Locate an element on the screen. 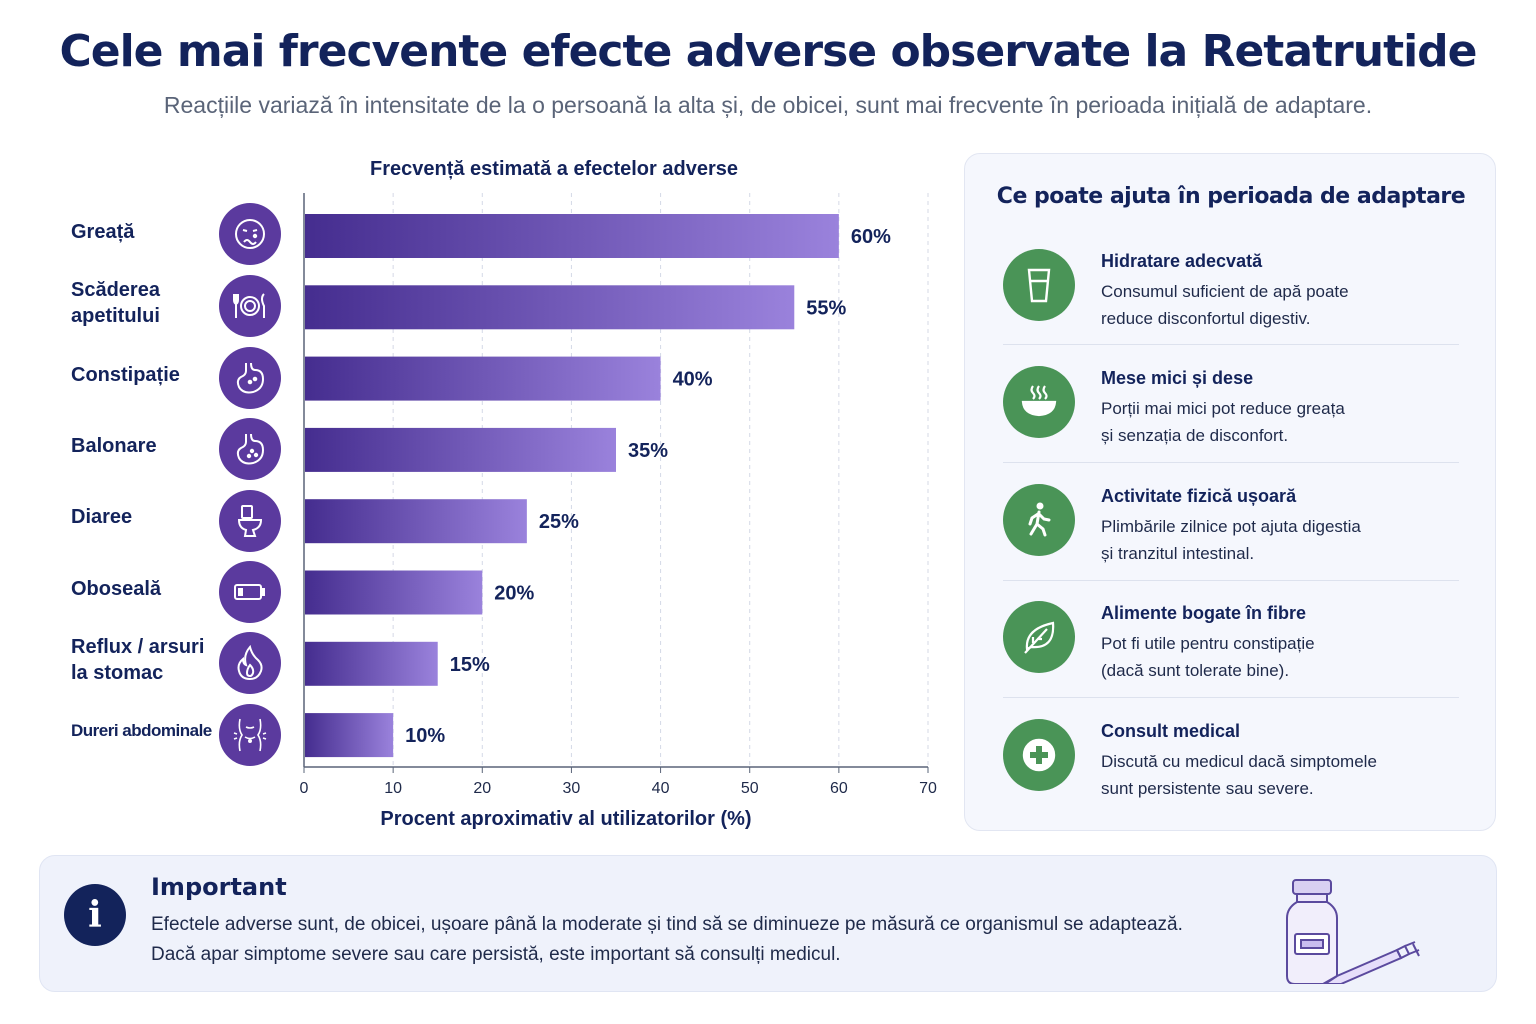 The width and height of the screenshot is (1536, 1024). tip-title: Activitate fizică ușoară is located at coordinates (1199, 496).